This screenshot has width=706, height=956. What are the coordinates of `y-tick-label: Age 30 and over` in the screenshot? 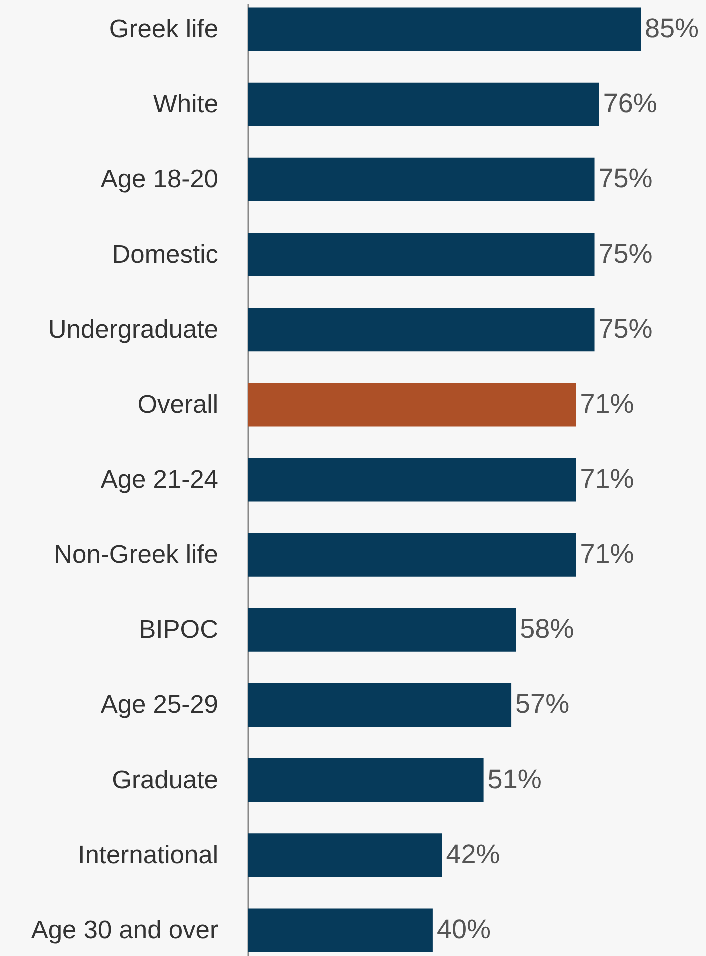 It's located at (125, 930).